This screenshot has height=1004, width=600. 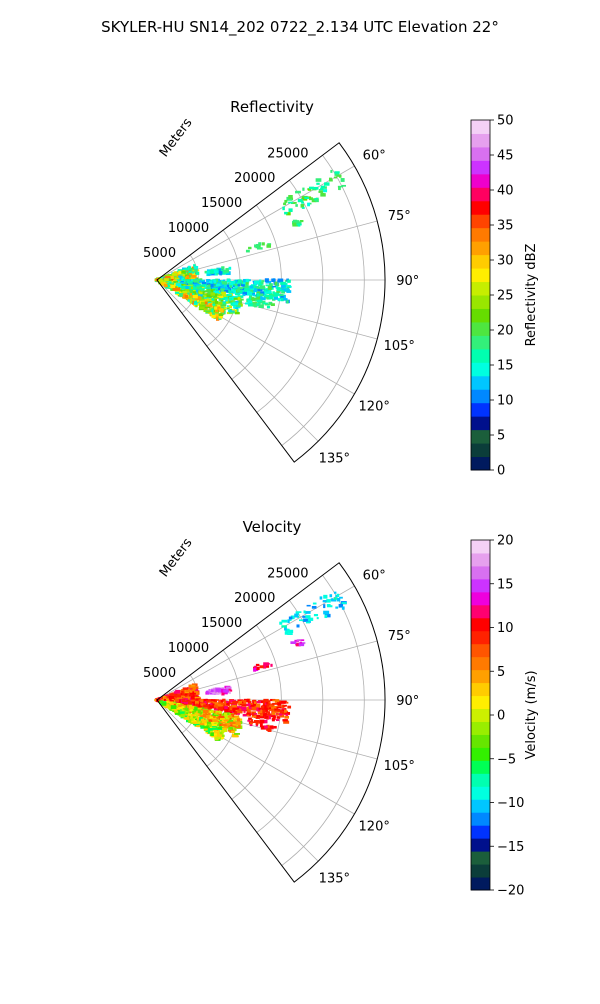 What do you see at coordinates (237, 360) in the screenshot?
I see `grid-spoke` at bounding box center [237, 360].